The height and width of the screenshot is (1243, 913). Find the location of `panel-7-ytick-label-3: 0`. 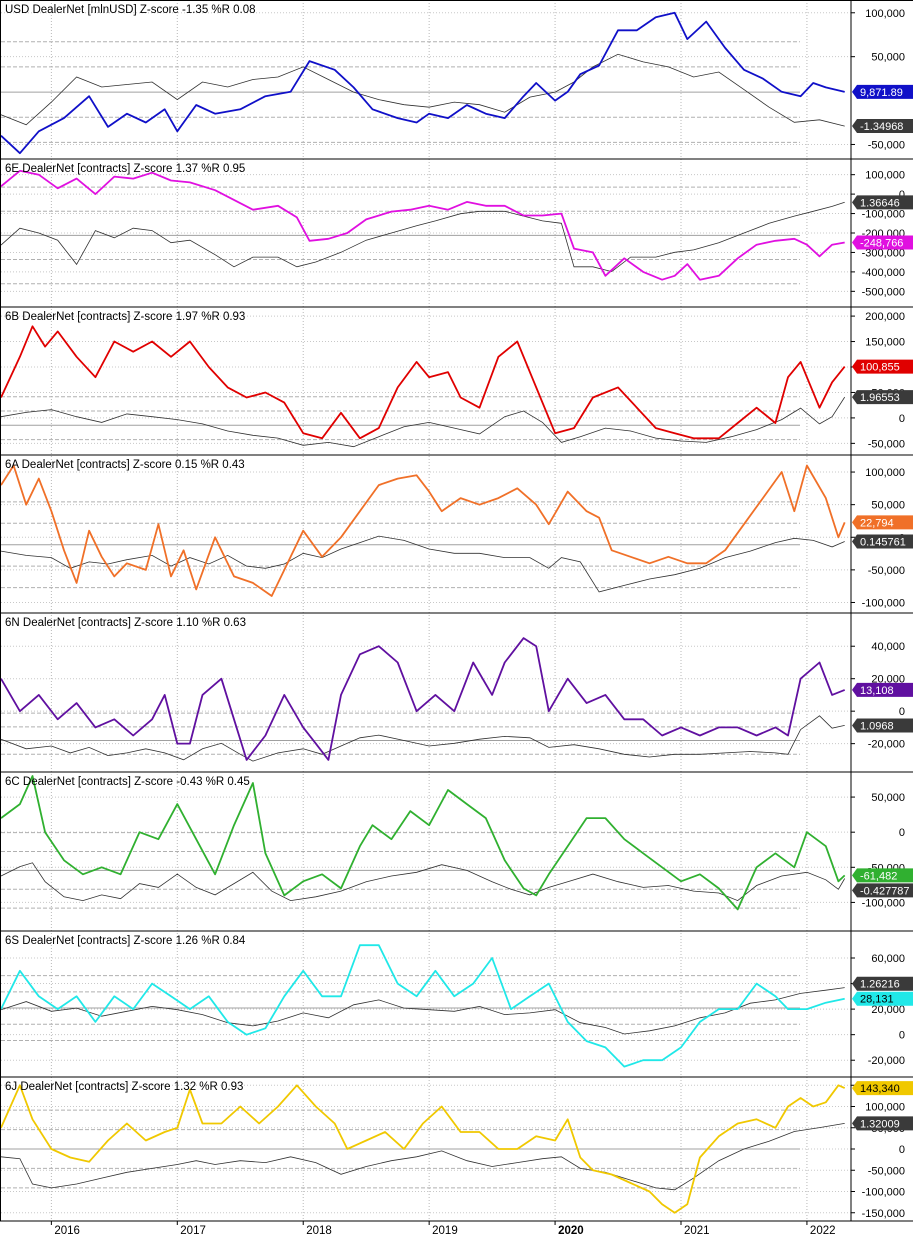

panel-7-ytick-label-3: 0 is located at coordinates (902, 1150).